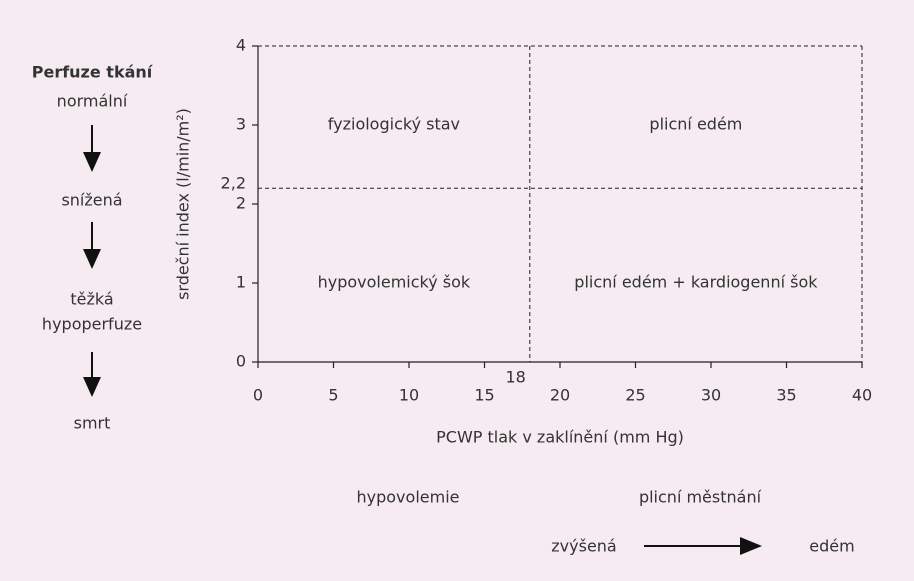  What do you see at coordinates (93, 72) in the screenshot?
I see `perfusion-title: Perfuze tkání` at bounding box center [93, 72].